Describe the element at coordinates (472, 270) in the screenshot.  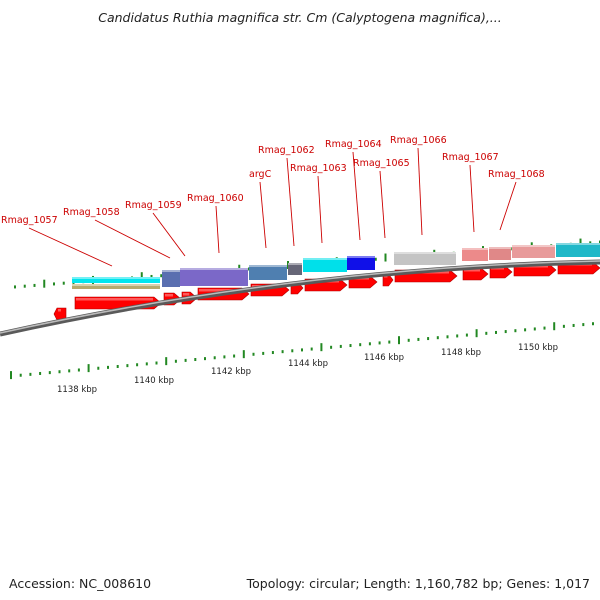
I see `gene-arrow-1067-shine` at that location.